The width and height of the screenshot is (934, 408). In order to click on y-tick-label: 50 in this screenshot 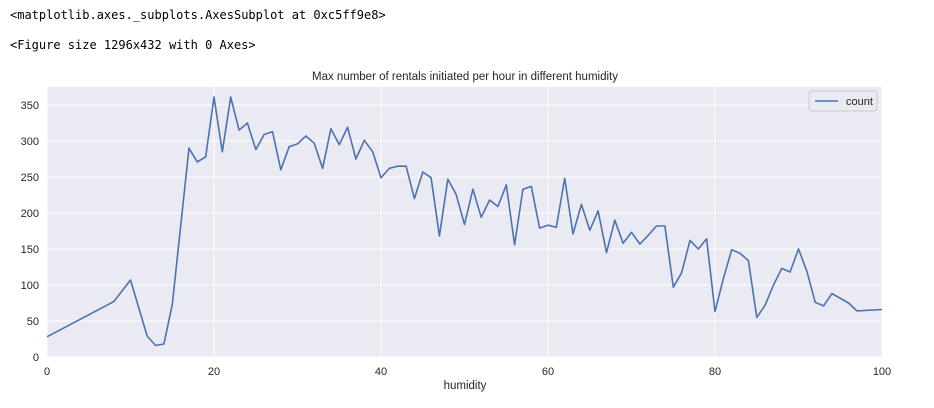, I will do `click(33, 322)`.